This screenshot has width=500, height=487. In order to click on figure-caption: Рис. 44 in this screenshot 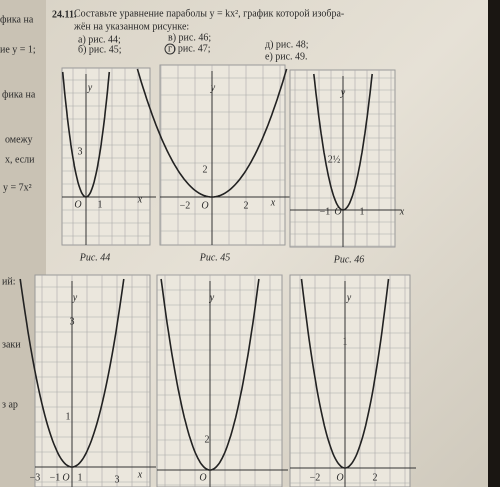, I will do `click(95, 257)`.